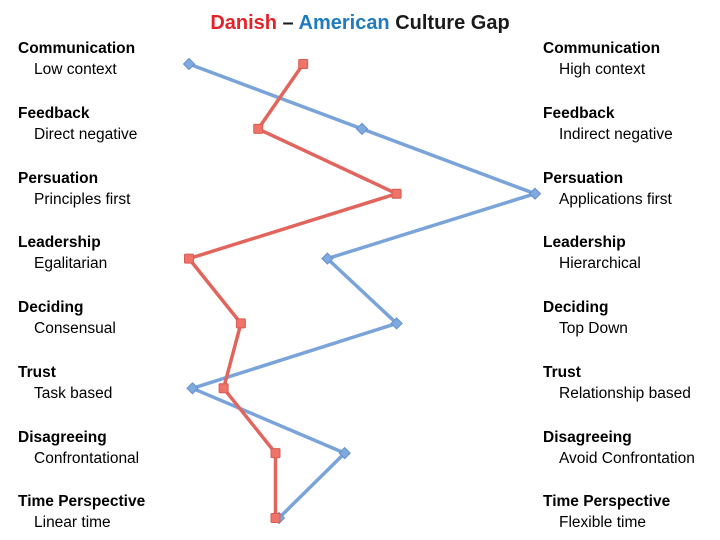 The width and height of the screenshot is (720, 540). Describe the element at coordinates (74, 189) in the screenshot. I see `row-persuation-left: Persuation Principles first` at that location.